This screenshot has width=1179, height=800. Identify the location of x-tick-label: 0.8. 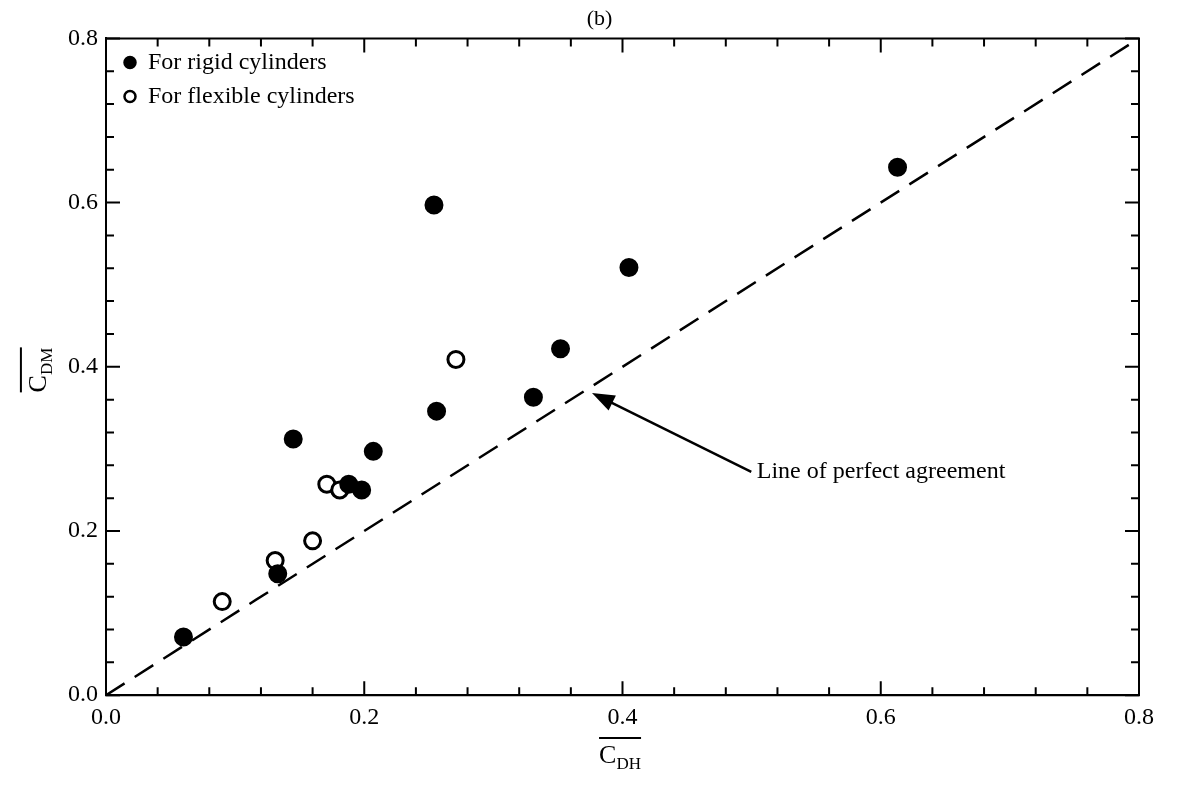
(1139, 715).